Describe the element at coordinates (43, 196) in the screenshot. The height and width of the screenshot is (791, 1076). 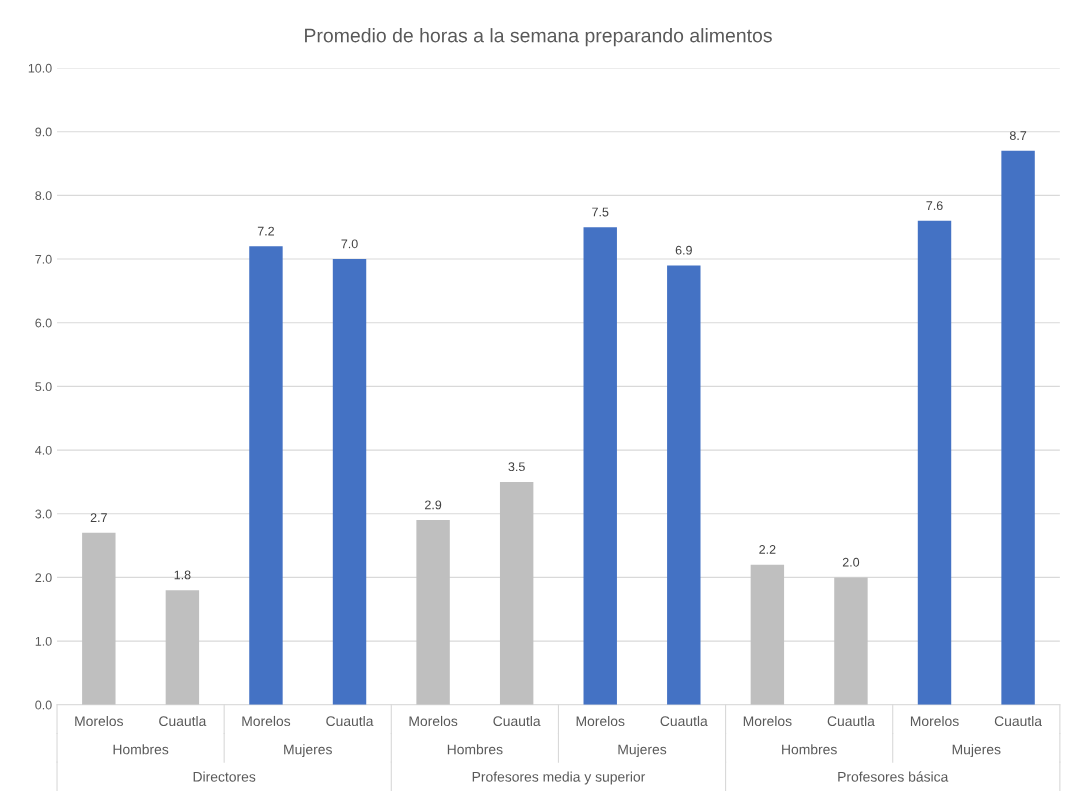
I see `y-tick-label: 8.0` at that location.